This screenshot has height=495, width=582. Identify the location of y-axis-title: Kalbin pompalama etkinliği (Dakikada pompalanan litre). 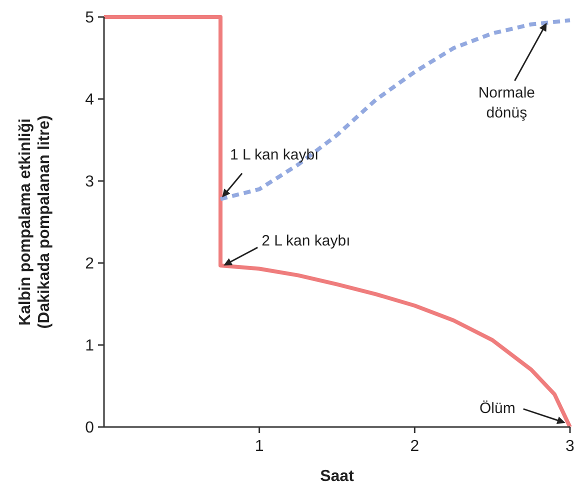
(35, 222).